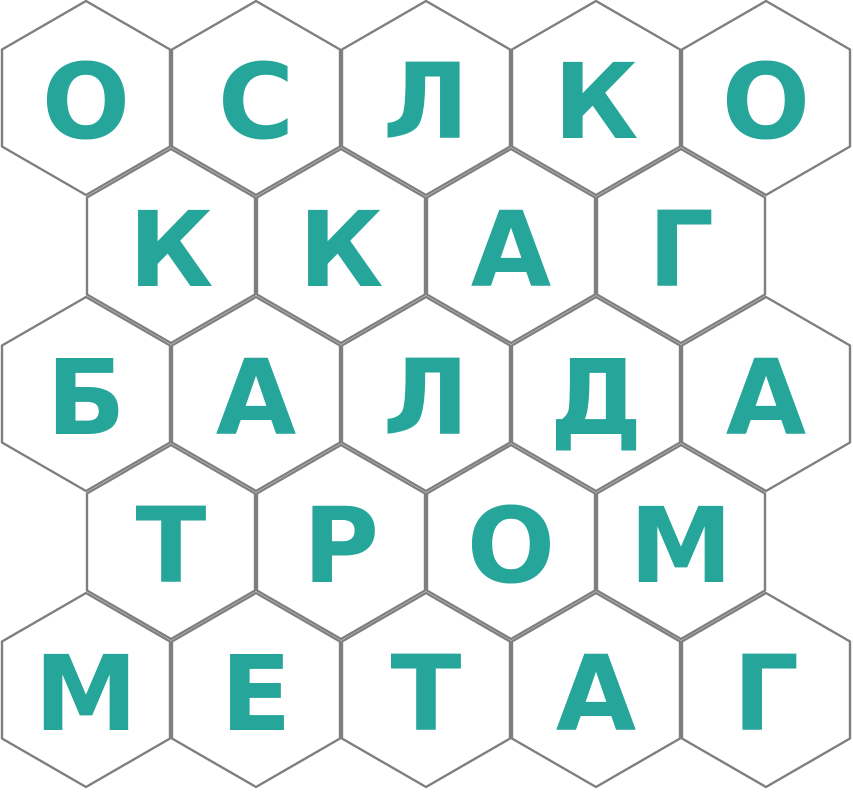 The height and width of the screenshot is (792, 853). What do you see at coordinates (596, 398) in the screenshot?
I see `hex-letter: Д` at bounding box center [596, 398].